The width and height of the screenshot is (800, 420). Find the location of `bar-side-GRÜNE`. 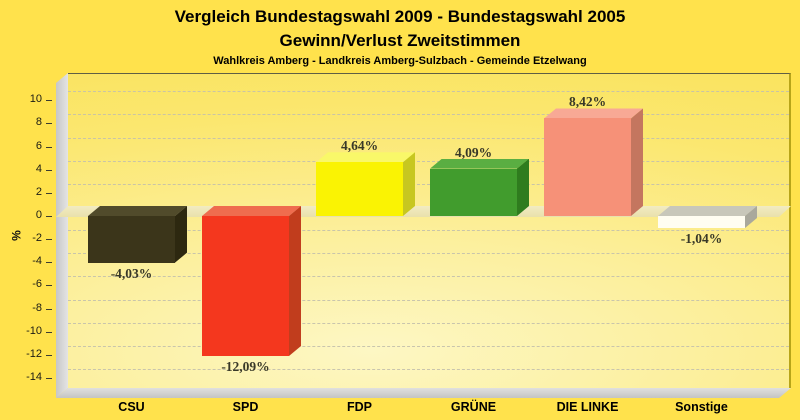

bar-side-GRÜNE is located at coordinates (523, 187).